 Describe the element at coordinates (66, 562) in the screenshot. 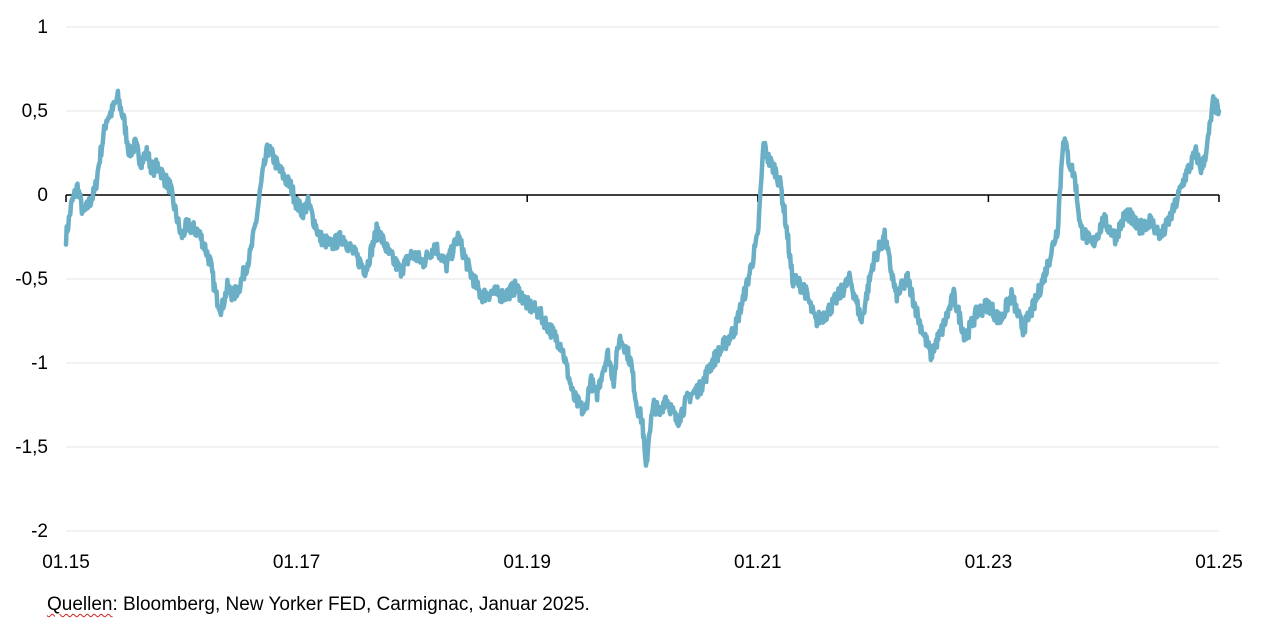

I see `x-tick-label-0: 01.15` at that location.